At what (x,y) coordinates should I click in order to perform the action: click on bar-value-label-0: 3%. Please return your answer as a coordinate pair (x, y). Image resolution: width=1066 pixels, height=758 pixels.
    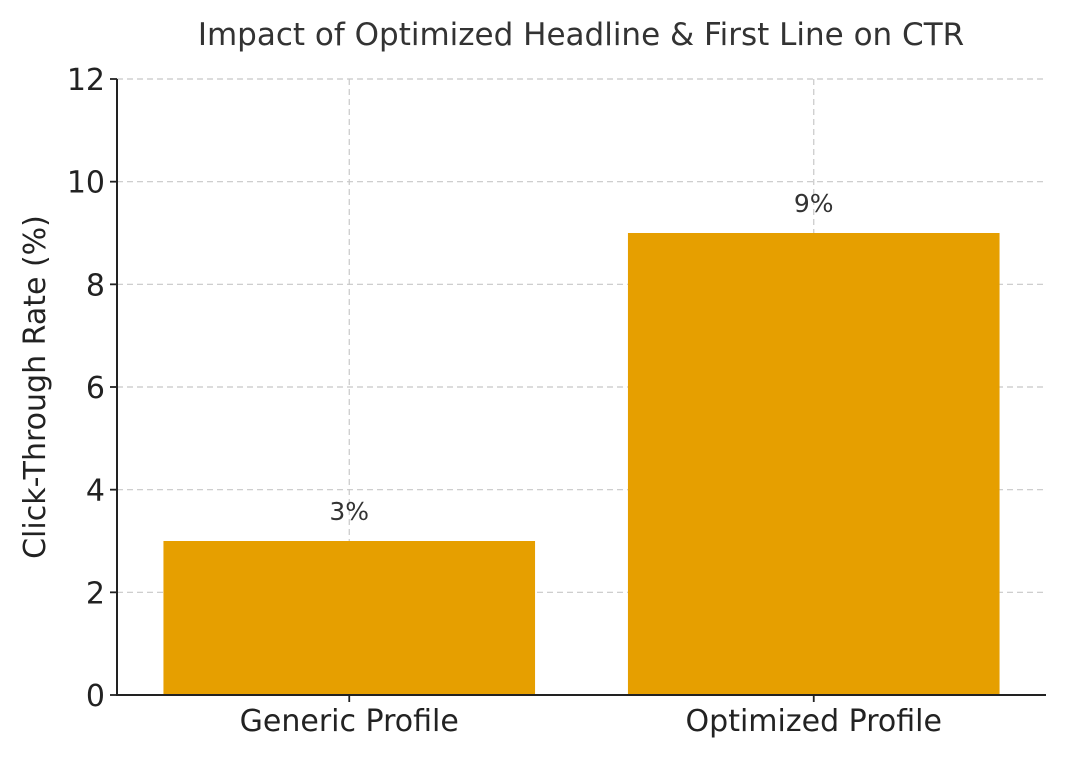
    Looking at the image, I should click on (349, 511).